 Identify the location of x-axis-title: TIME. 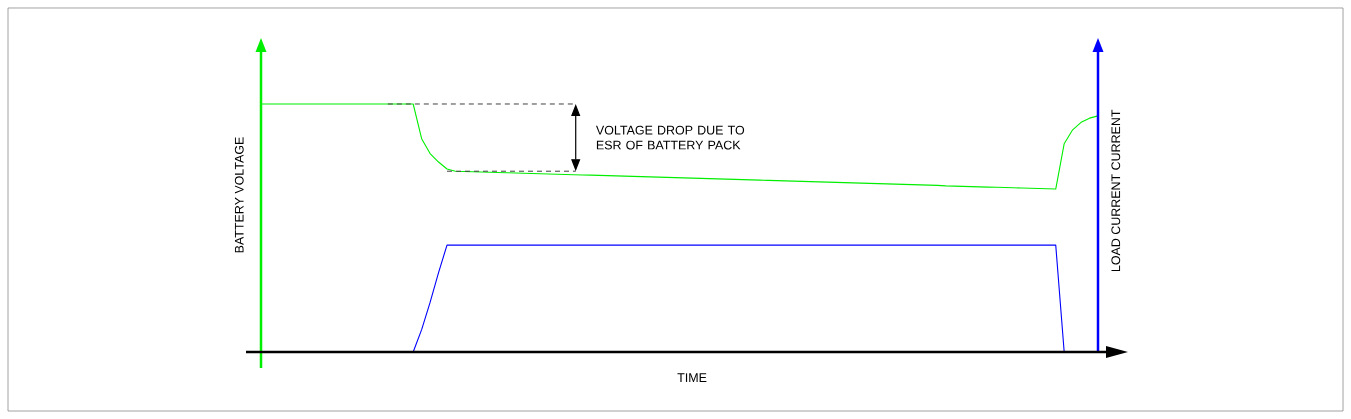
(692, 377).